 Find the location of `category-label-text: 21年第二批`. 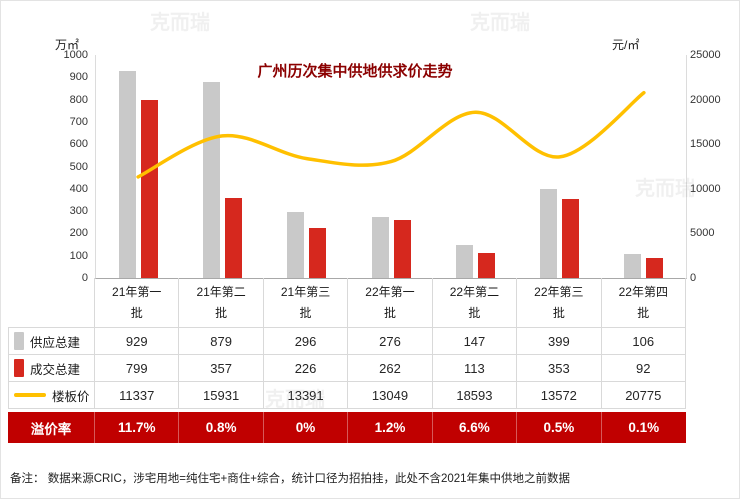

category-label-text: 21年第二批 is located at coordinates (221, 302).